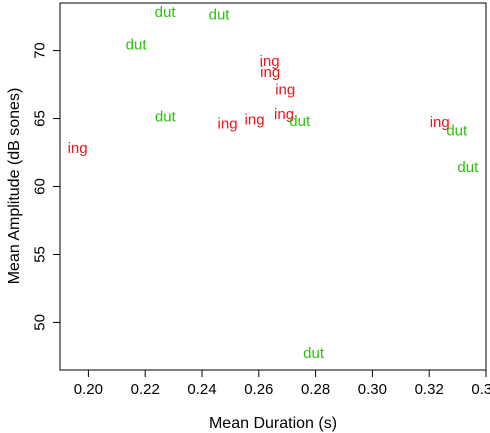 The width and height of the screenshot is (490, 433). Describe the element at coordinates (372, 389) in the screenshot. I see `x-tick-label: 0.30` at that location.